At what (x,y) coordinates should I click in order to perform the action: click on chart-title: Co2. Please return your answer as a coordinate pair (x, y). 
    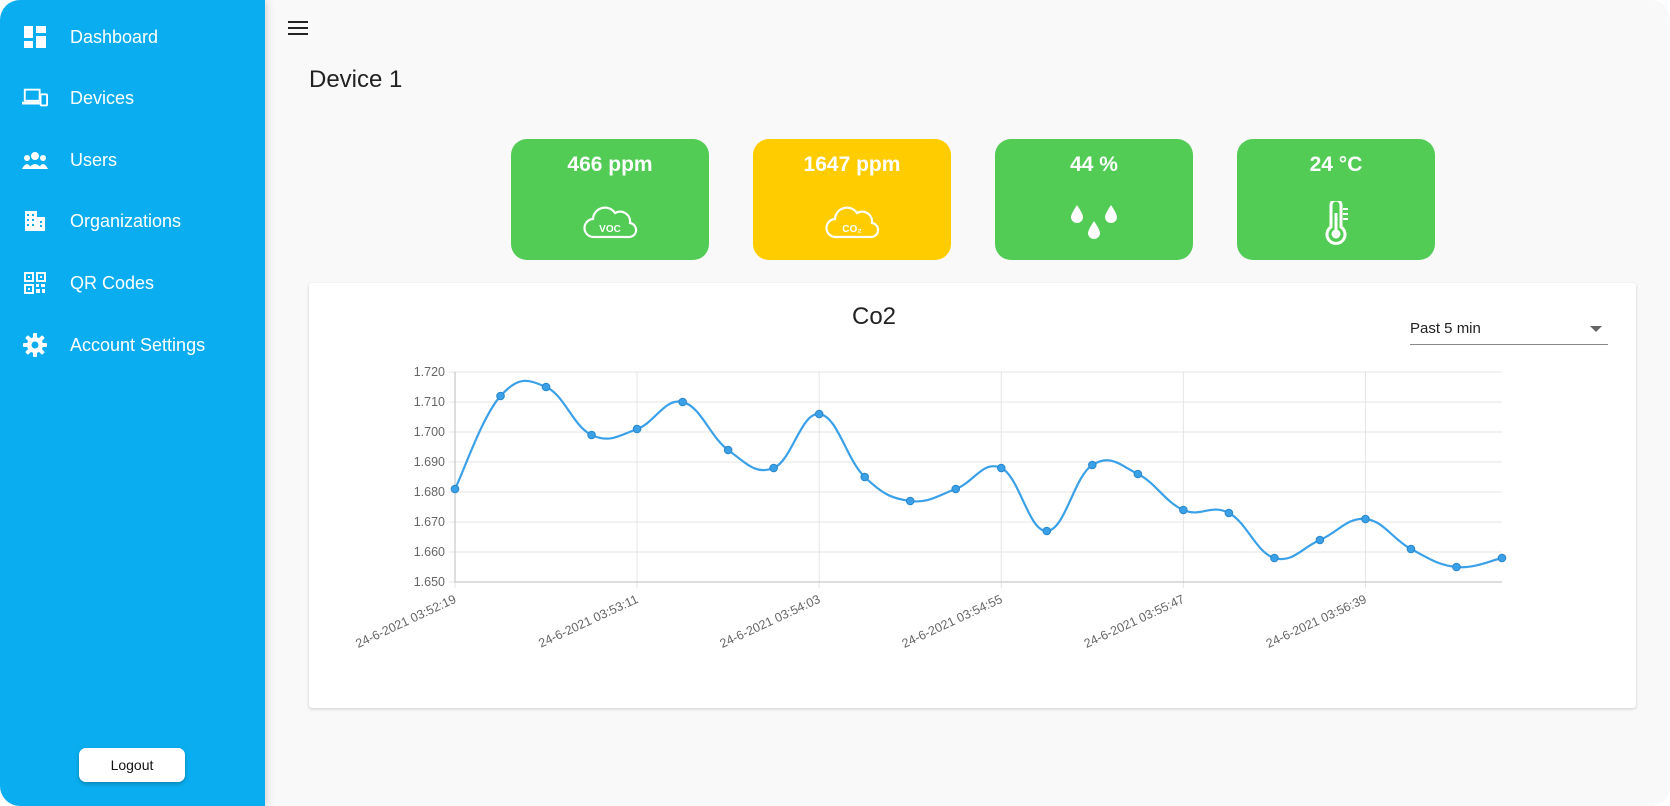
    Looking at the image, I should click on (874, 316).